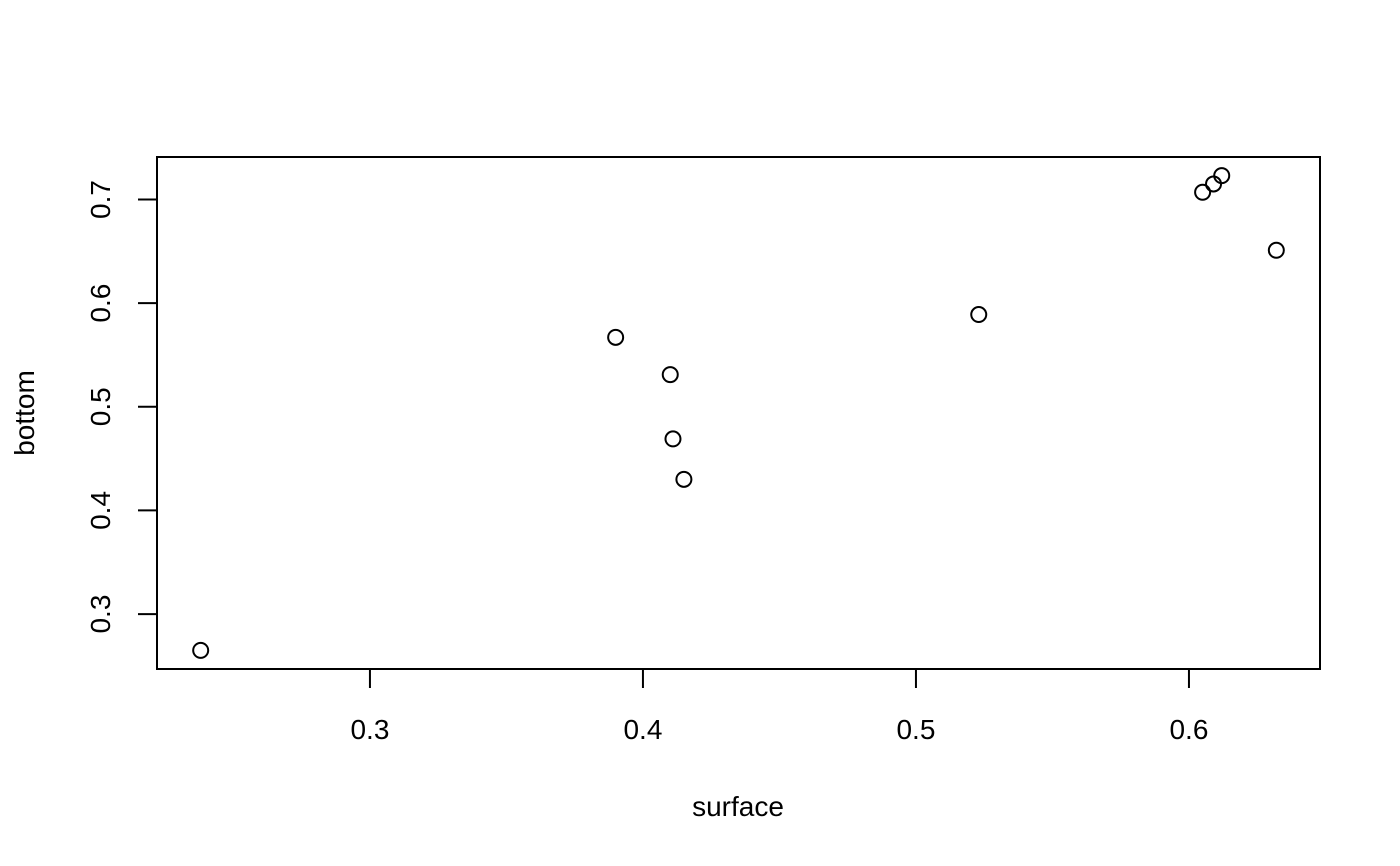 This screenshot has width=1400, height=866. I want to click on x-tick-label: 0.3, so click(369, 729).